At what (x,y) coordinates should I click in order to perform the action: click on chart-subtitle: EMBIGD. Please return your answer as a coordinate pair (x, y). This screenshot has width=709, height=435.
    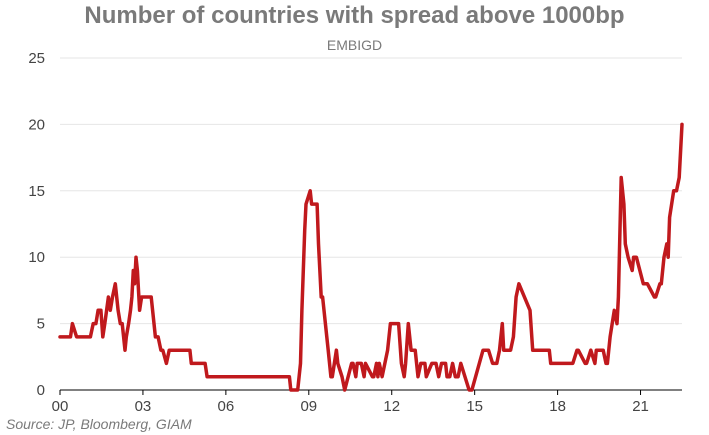
    Looking at the image, I should click on (354, 45).